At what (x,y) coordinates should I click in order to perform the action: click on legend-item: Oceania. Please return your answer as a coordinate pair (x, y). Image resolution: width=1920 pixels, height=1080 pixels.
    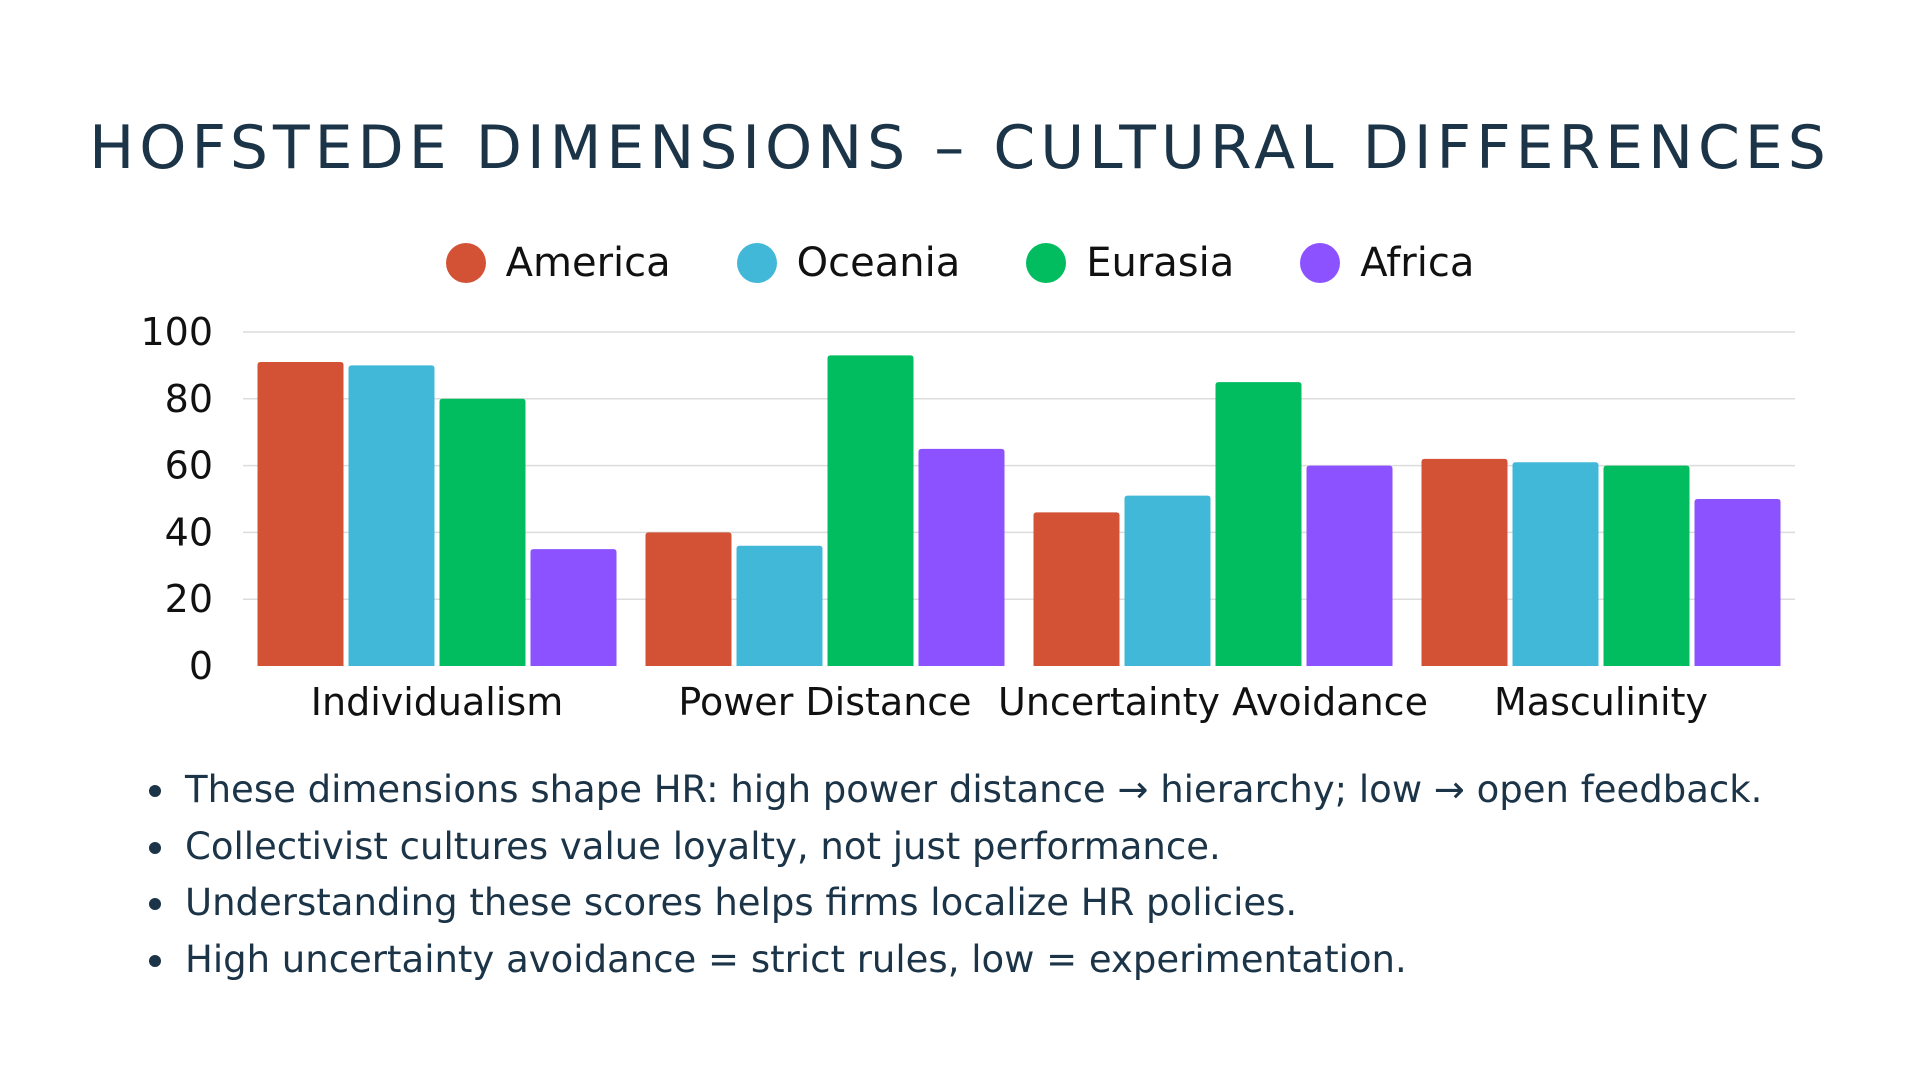
    Looking at the image, I should click on (848, 263).